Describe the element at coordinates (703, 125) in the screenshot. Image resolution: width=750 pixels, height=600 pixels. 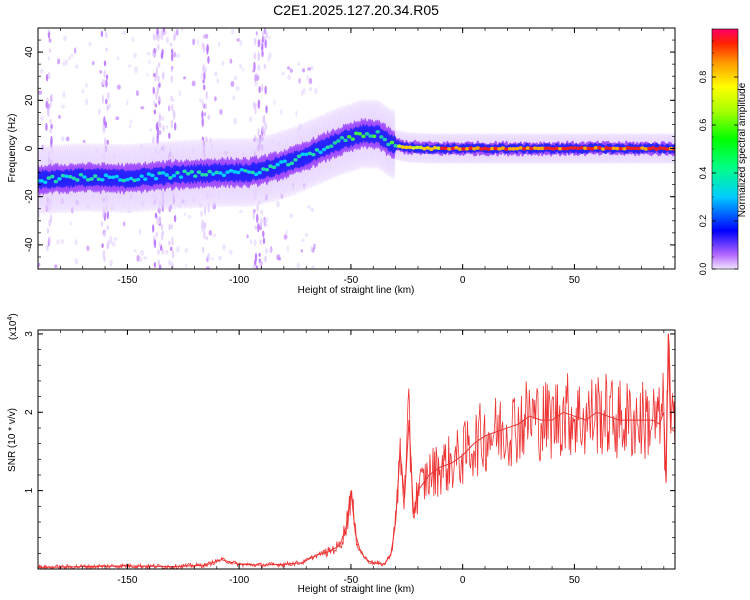
I see `colorbar-tick-label: 0.6` at that location.